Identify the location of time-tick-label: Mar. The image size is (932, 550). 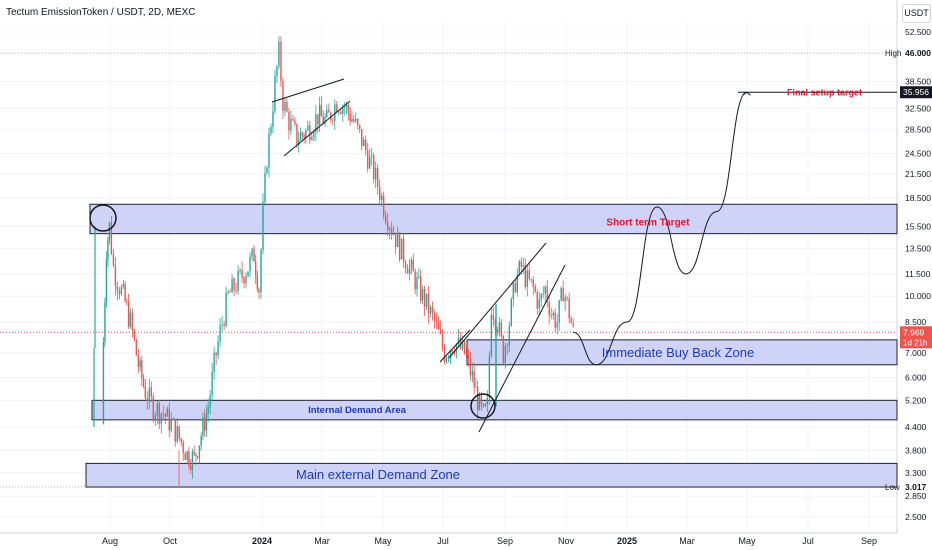
(322, 541).